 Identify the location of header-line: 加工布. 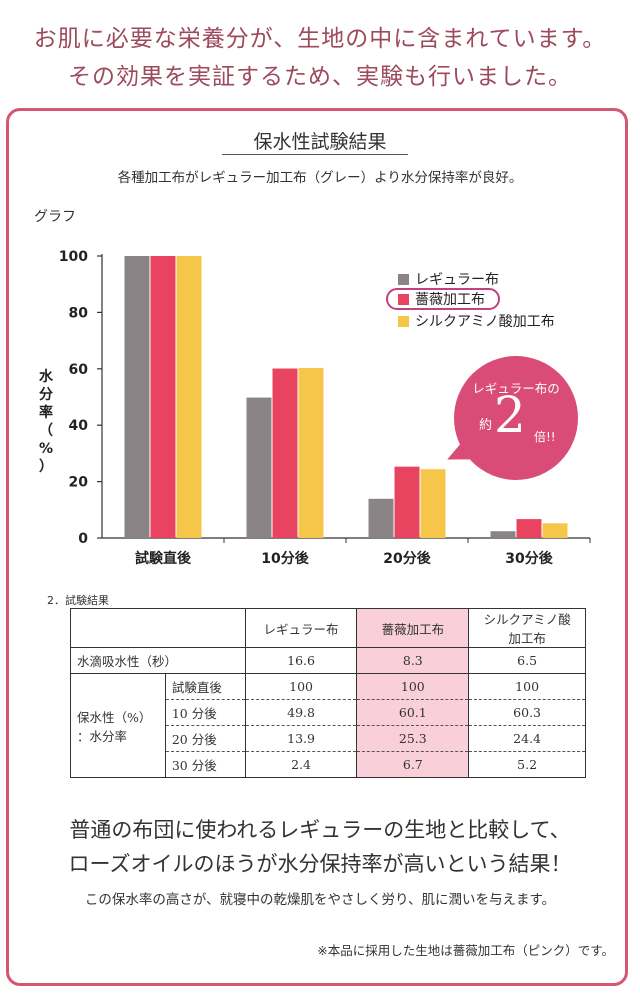
(527, 638).